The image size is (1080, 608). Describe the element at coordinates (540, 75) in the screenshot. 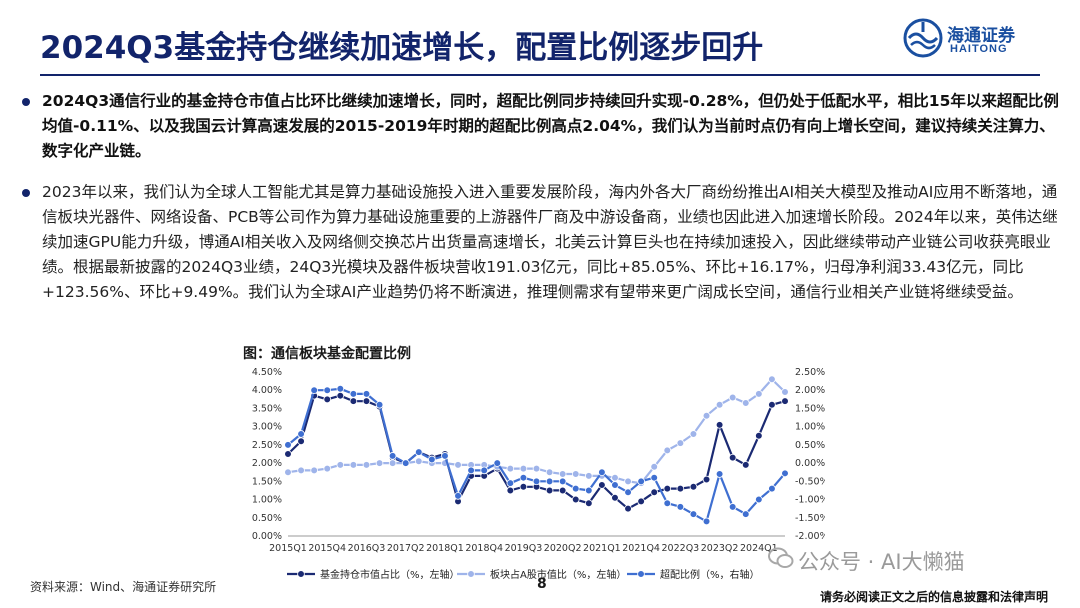

I see `title-underline` at that location.